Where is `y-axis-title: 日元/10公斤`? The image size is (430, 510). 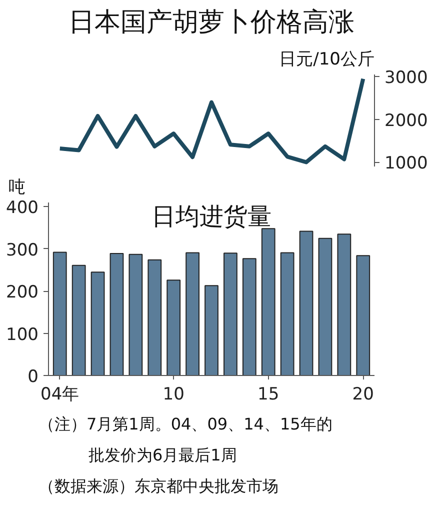
y-axis-title: 日元/10公斤 is located at coordinates (326, 60).